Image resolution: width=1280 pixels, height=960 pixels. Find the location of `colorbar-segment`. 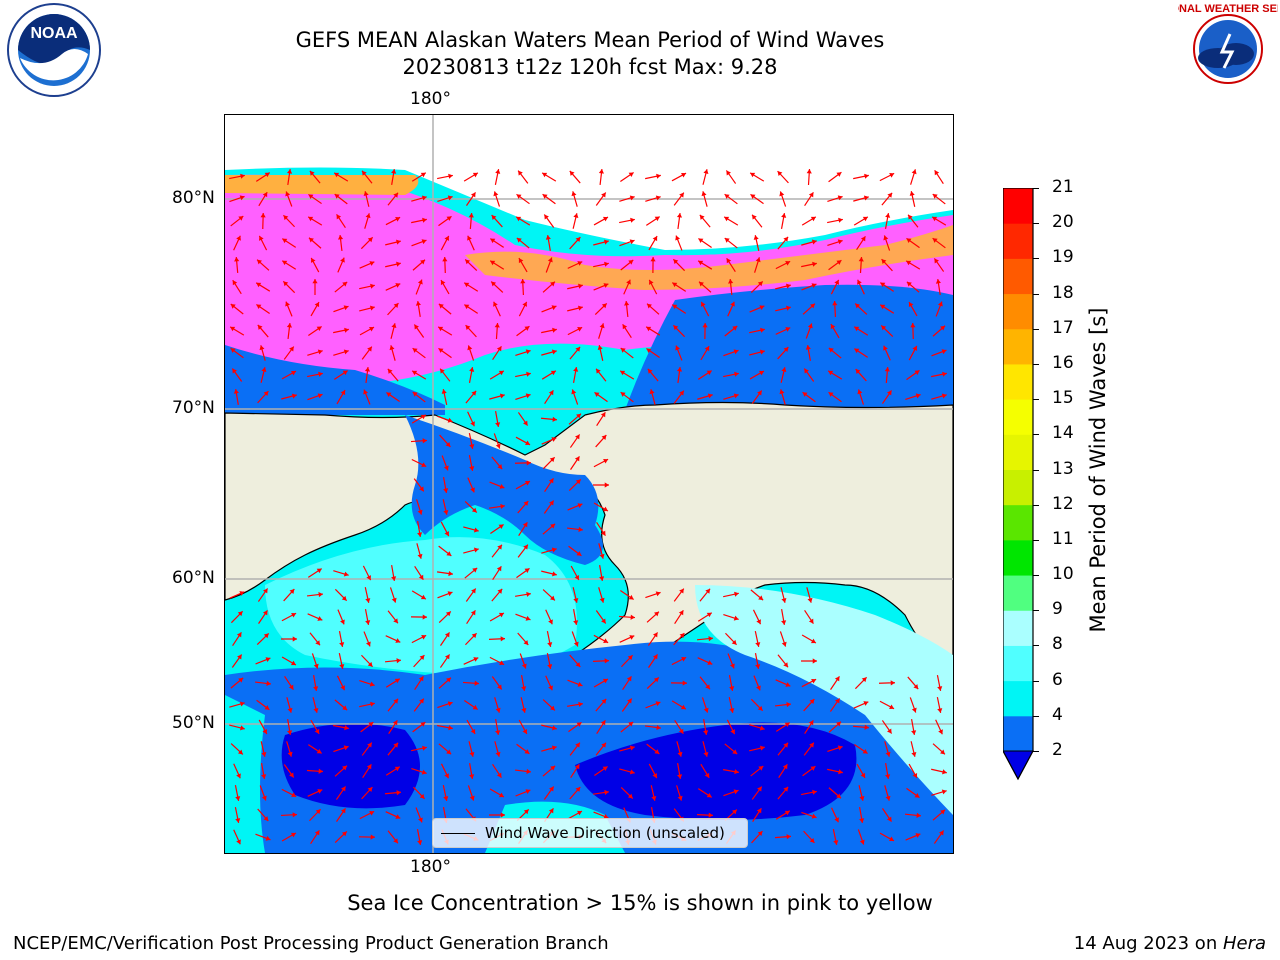

colorbar-segment is located at coordinates (1018, 522).